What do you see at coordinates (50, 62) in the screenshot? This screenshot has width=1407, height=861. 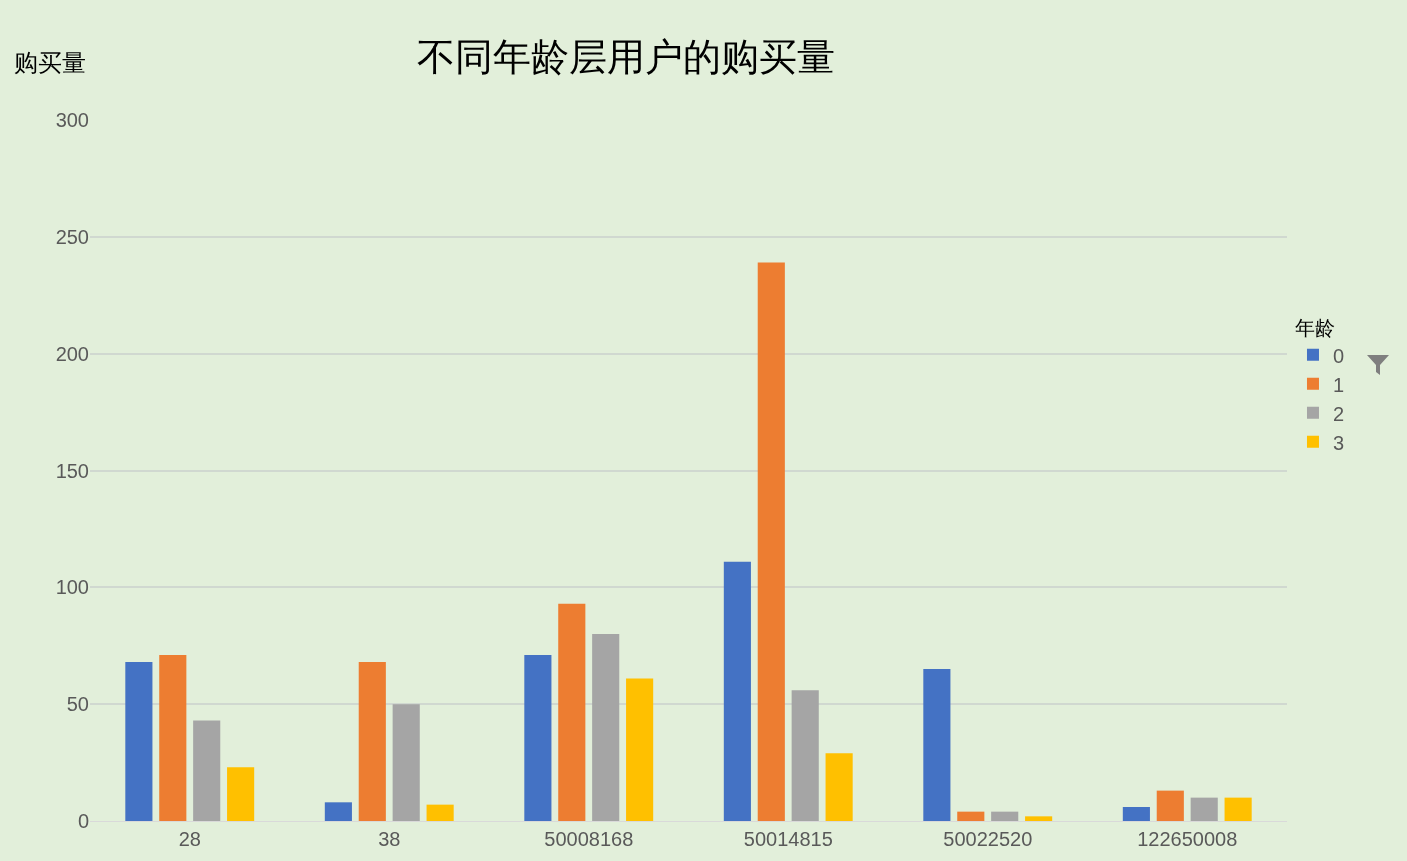 I see `y-axis-title: 购买量` at bounding box center [50, 62].